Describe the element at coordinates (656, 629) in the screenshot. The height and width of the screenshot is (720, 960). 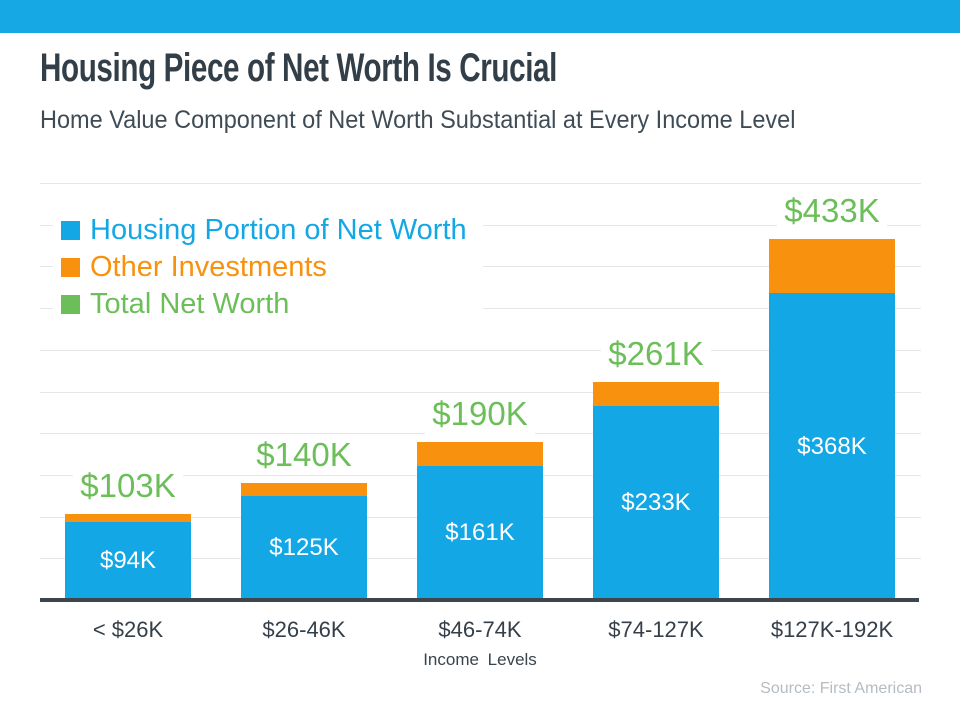
I see `x-axis-label: $74-127K` at that location.